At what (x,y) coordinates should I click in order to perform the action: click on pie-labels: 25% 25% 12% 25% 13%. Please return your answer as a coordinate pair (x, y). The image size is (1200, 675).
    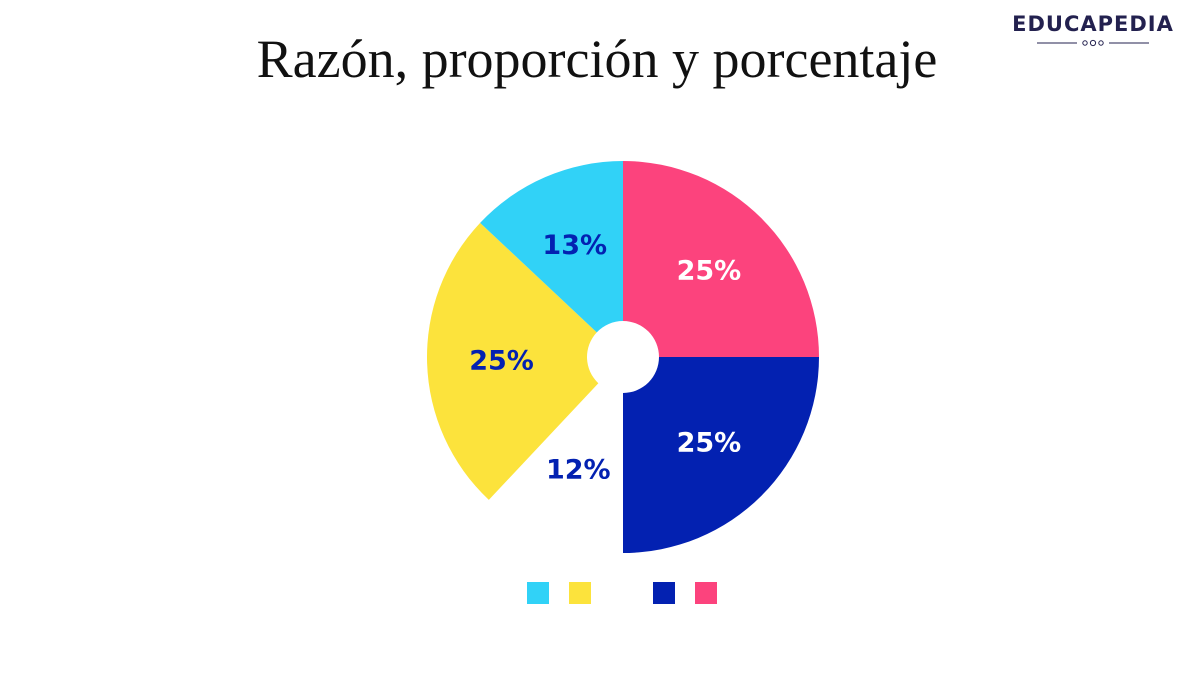
    Looking at the image, I should click on (605, 358).